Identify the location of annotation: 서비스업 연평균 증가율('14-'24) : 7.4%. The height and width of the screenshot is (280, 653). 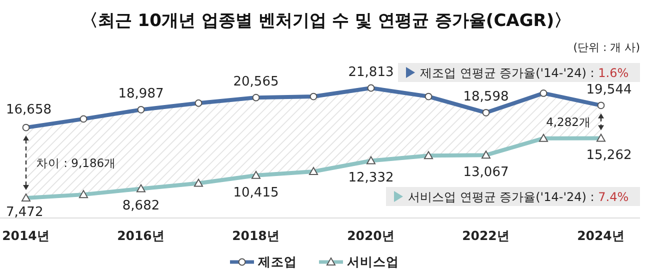
(518, 197).